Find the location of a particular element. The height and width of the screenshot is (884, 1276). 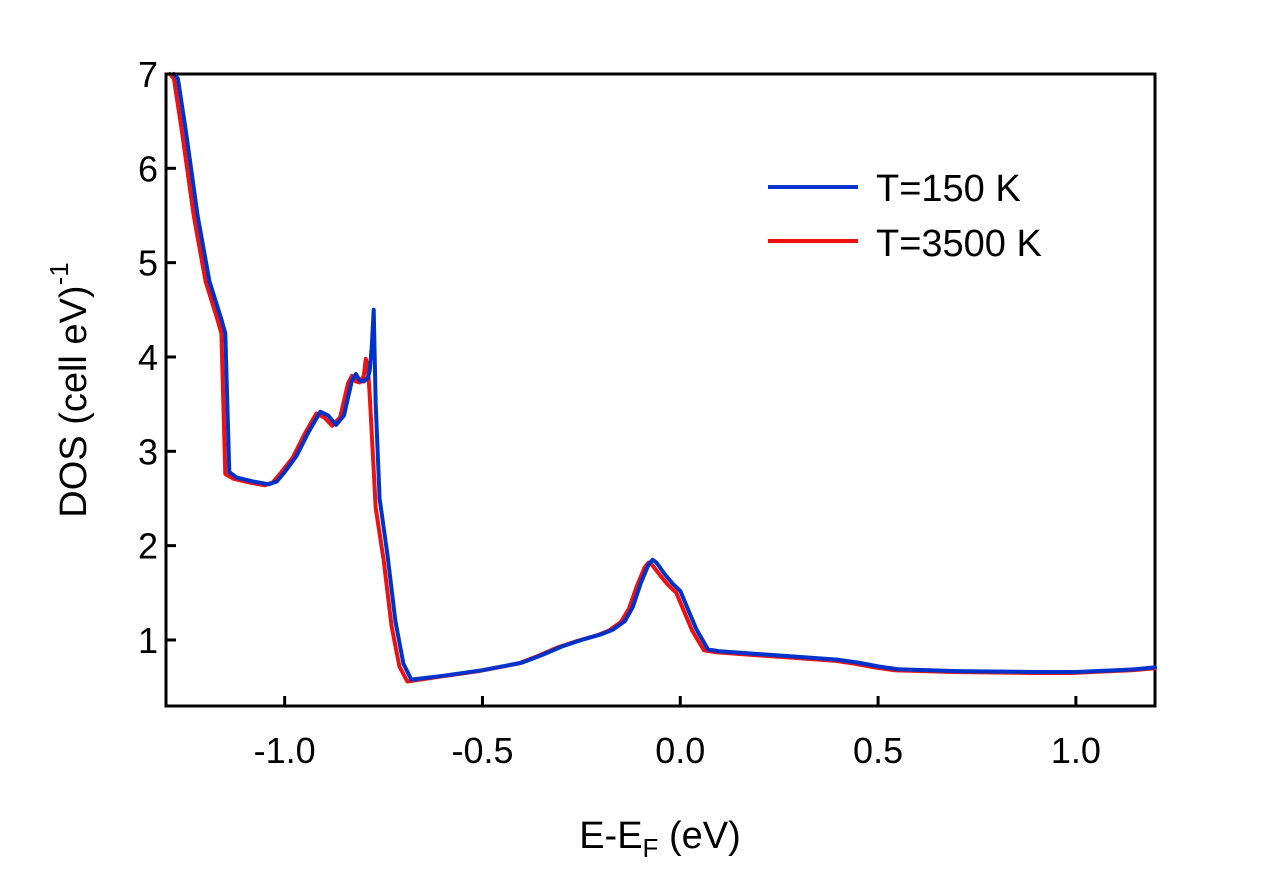

y-axis-ticks: 1 2 3 4 5 6 7 is located at coordinates (157, 357).